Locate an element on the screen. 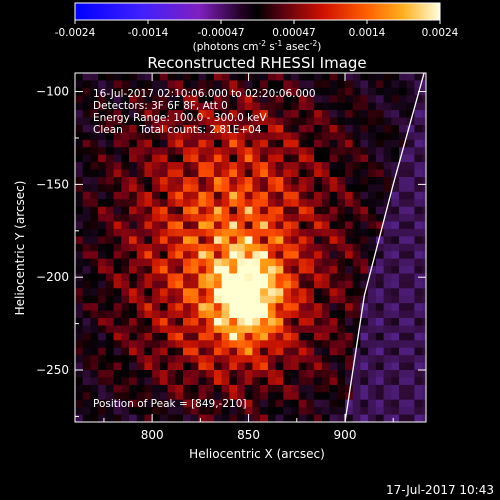 The height and width of the screenshot is (500, 500). annotation-time-range: 16-Jul-2017 02:10:06.000 to 02:20:06.000 is located at coordinates (204, 94).